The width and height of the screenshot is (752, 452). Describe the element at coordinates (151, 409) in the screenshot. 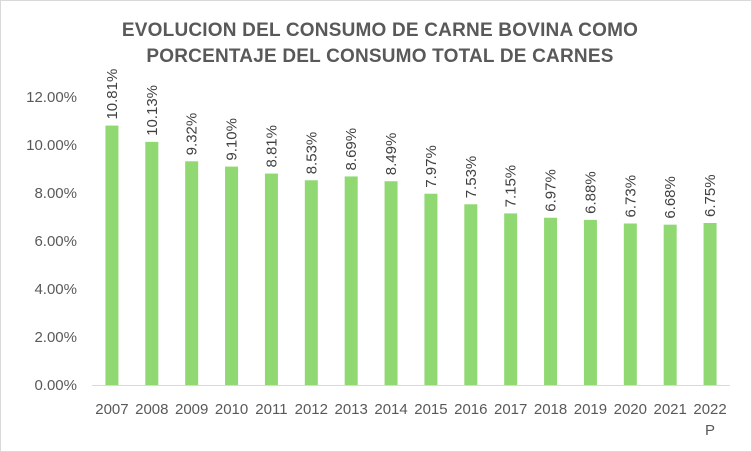

I see `x-tick-label: 2008` at that location.